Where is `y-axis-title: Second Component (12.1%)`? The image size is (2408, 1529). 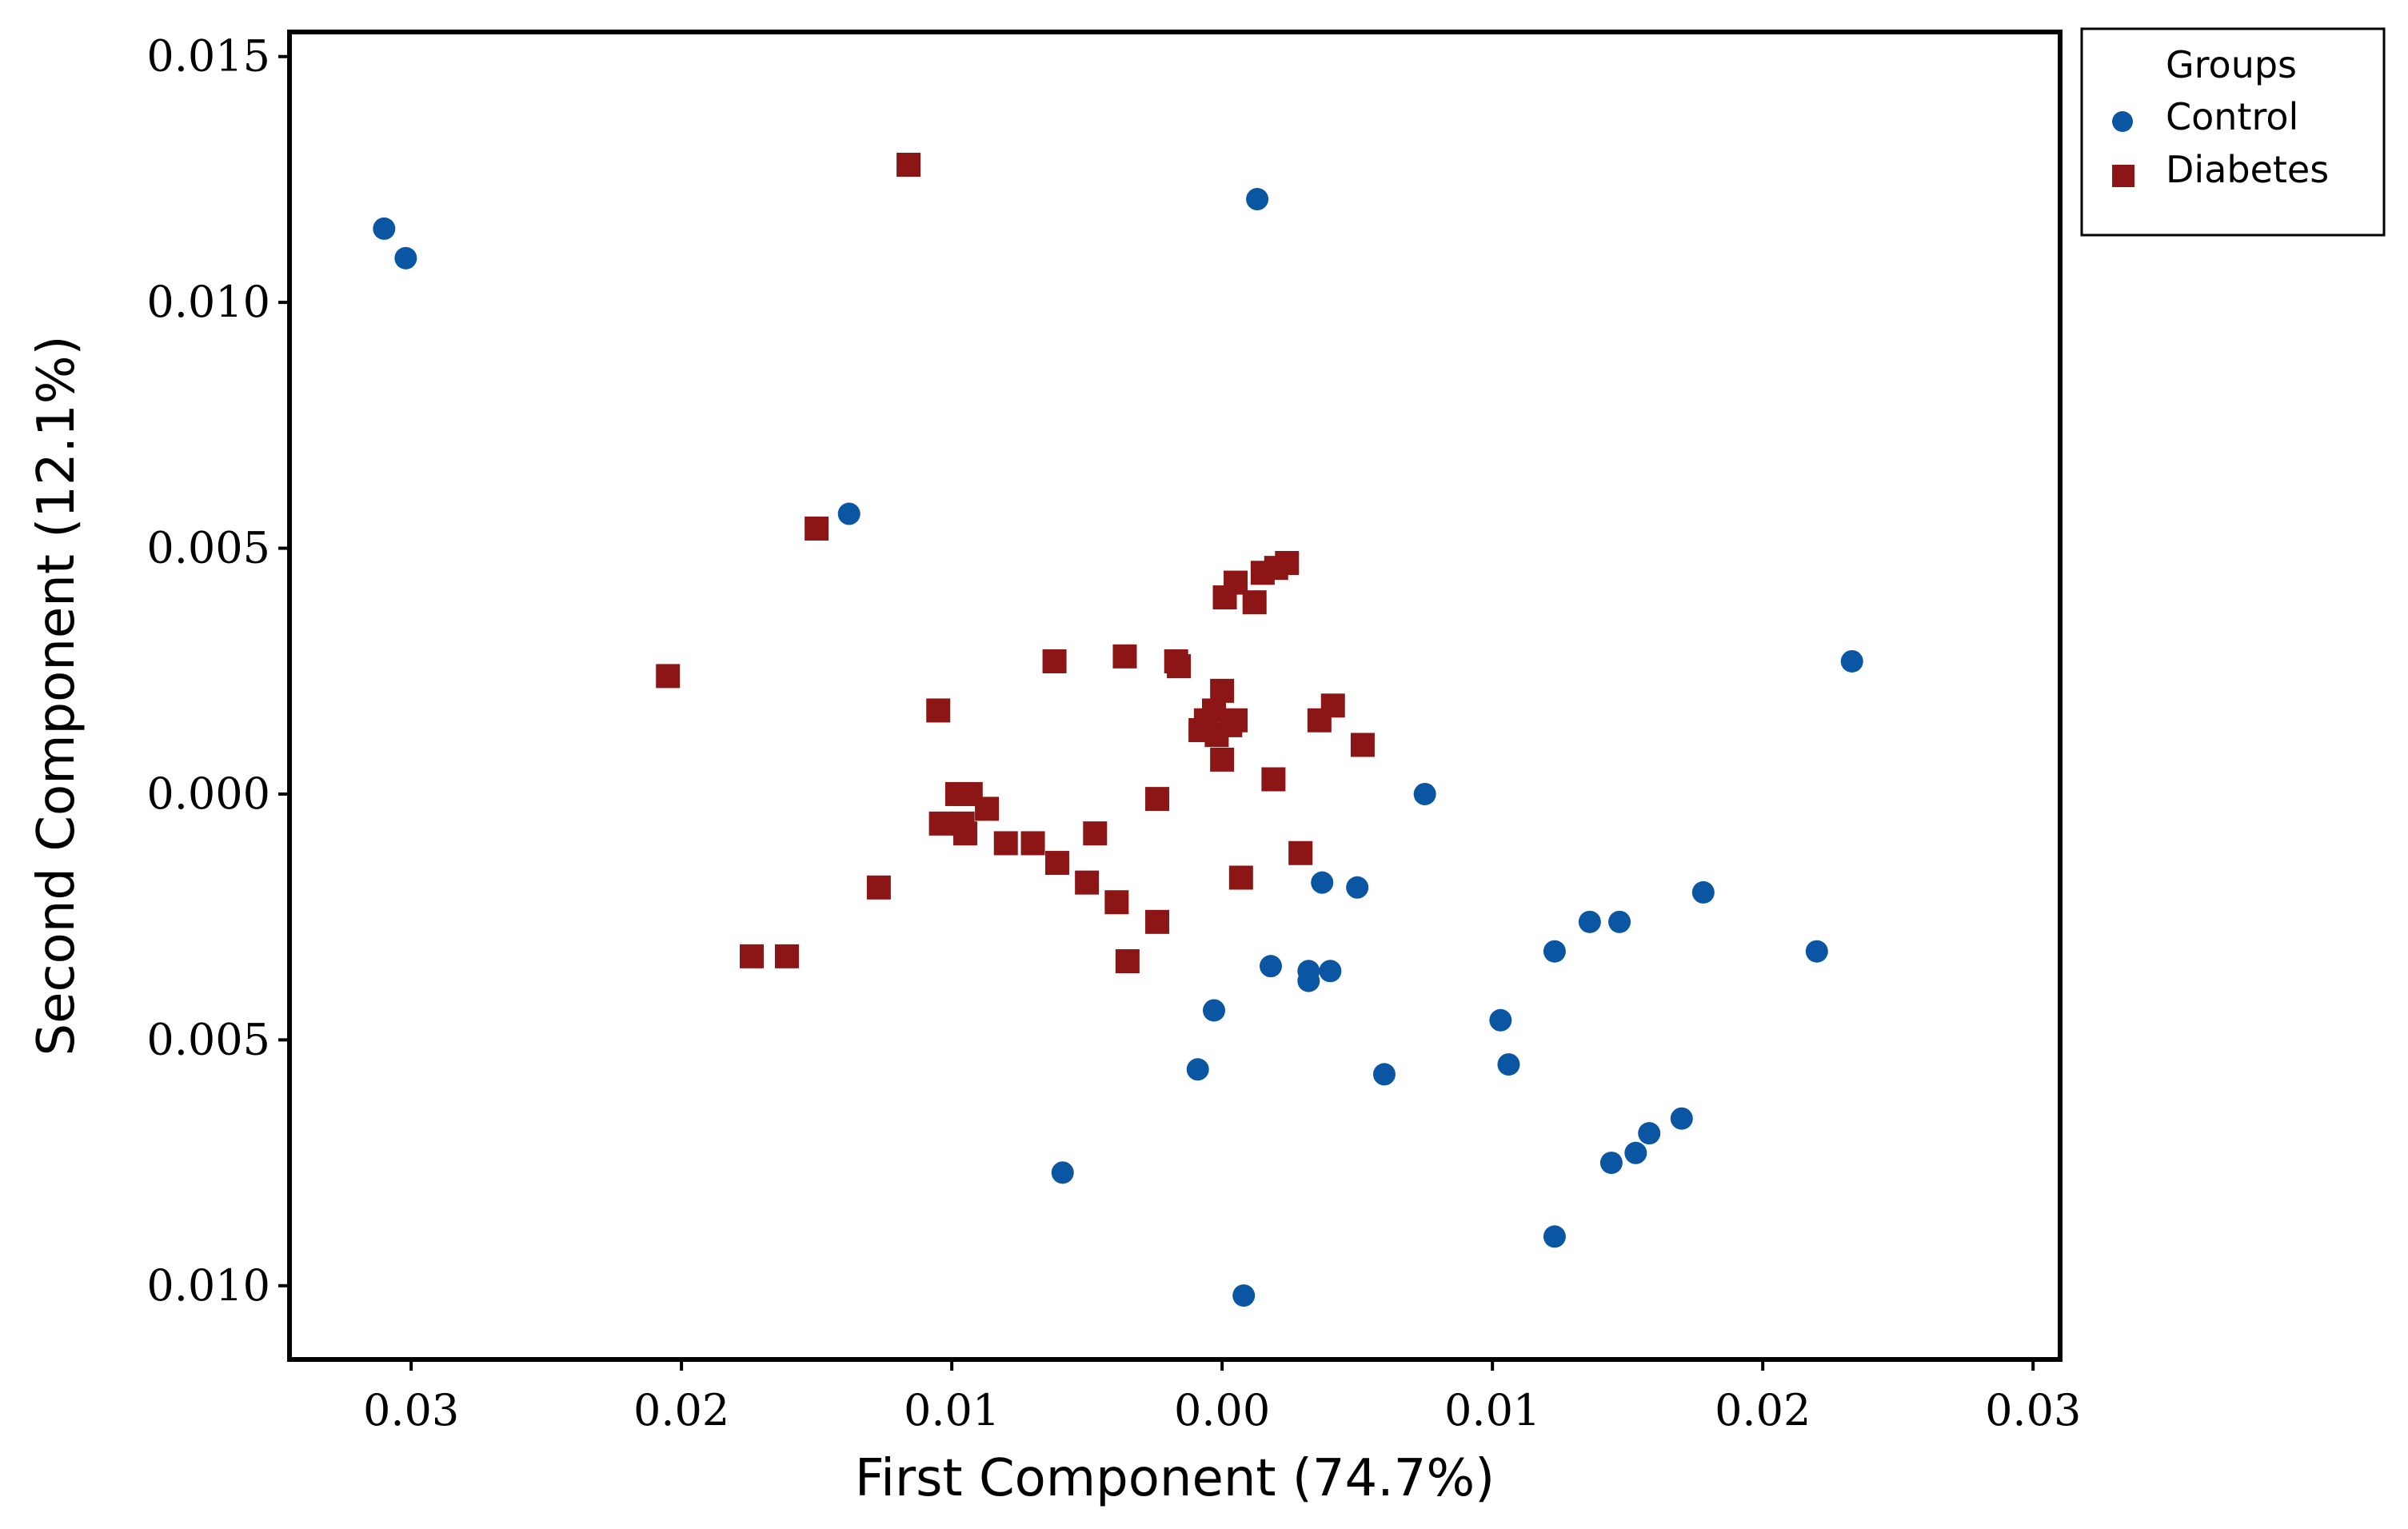
y-axis-title: Second Component (12.1%) is located at coordinates (56, 695).